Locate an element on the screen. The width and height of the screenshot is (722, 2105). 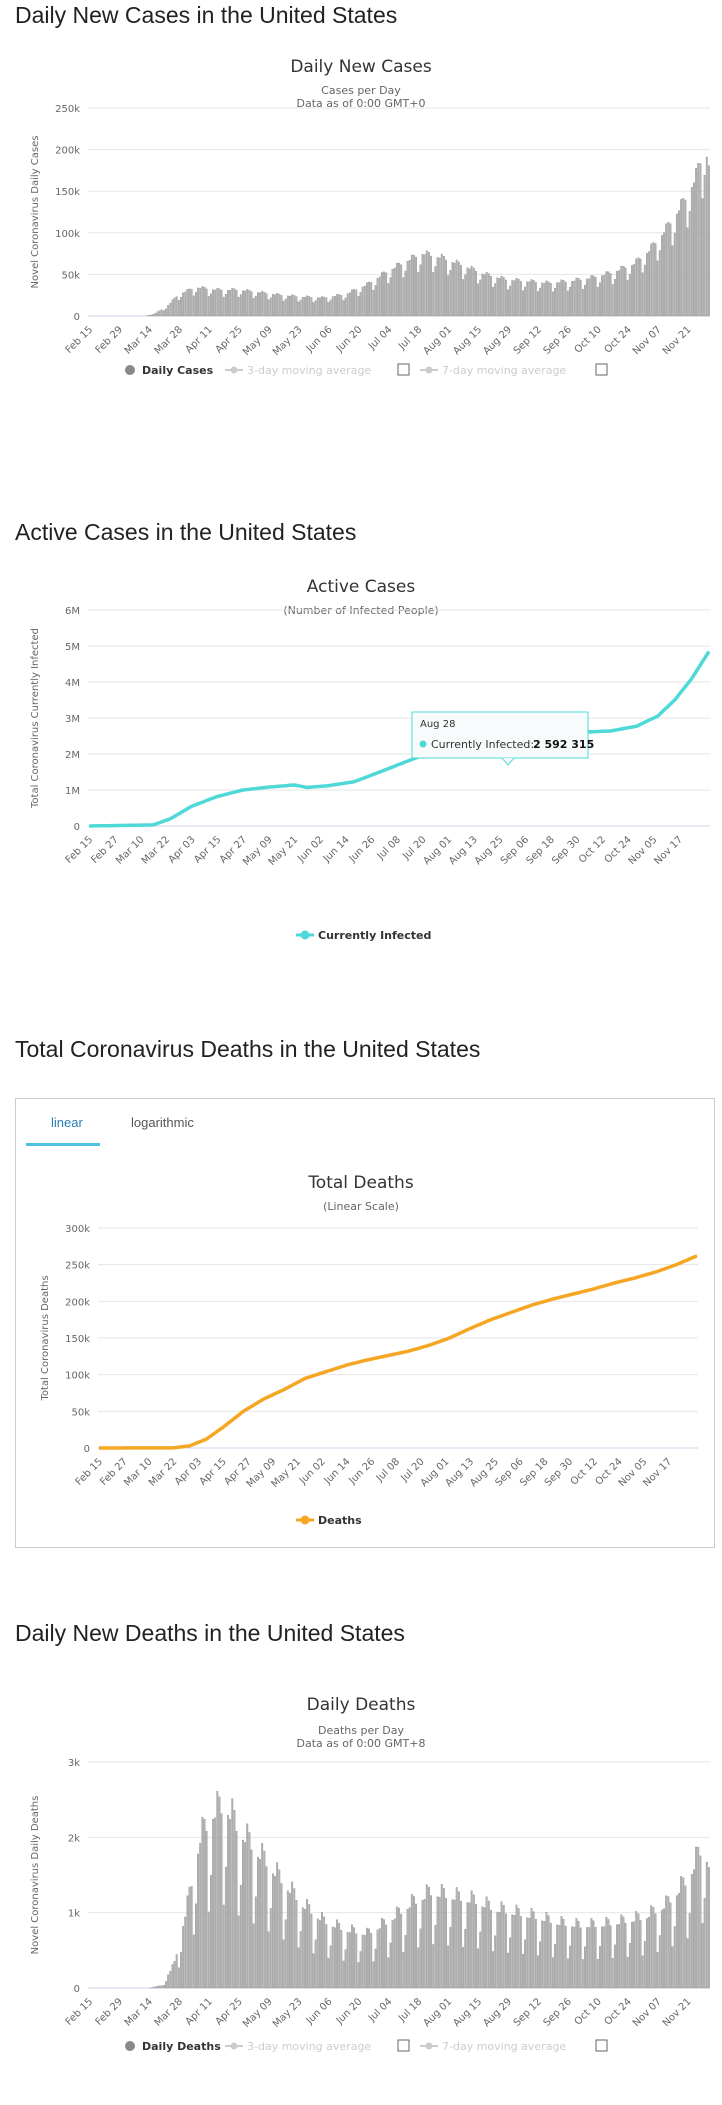
tab-linear: linear is located at coordinates (67, 1122).